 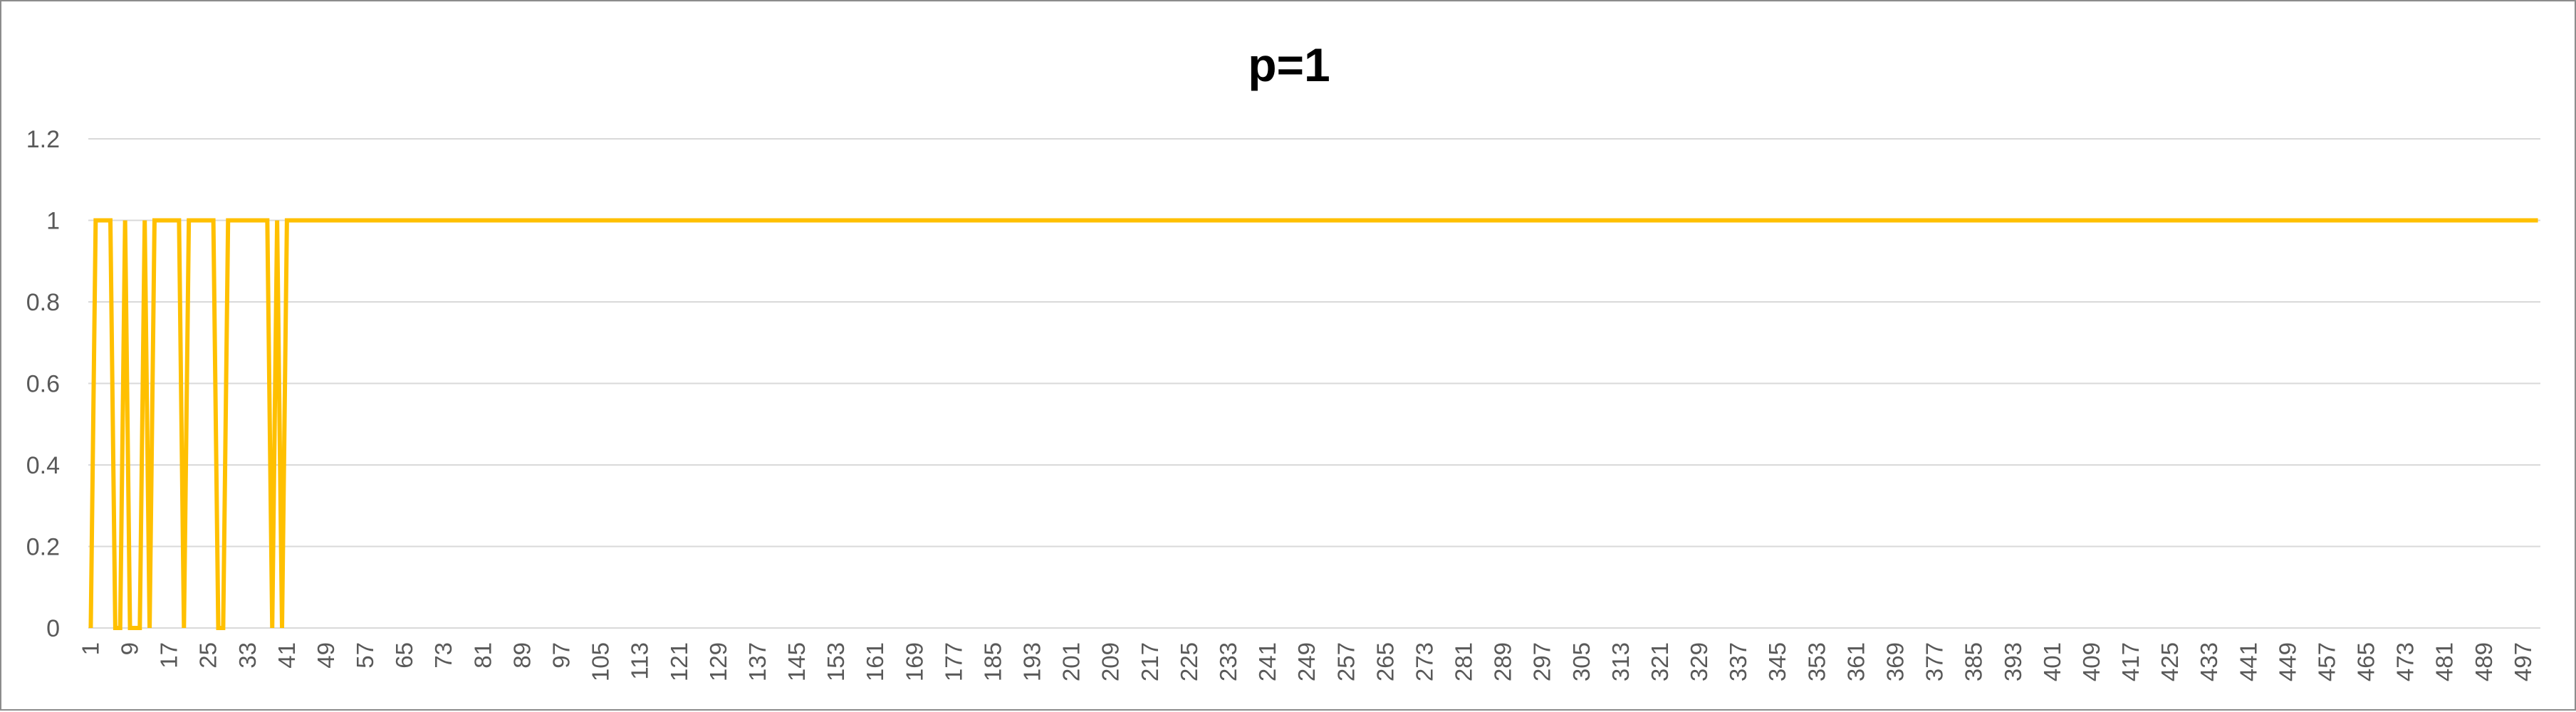 I want to click on x-tick-label: 345, so click(x=1777, y=661).